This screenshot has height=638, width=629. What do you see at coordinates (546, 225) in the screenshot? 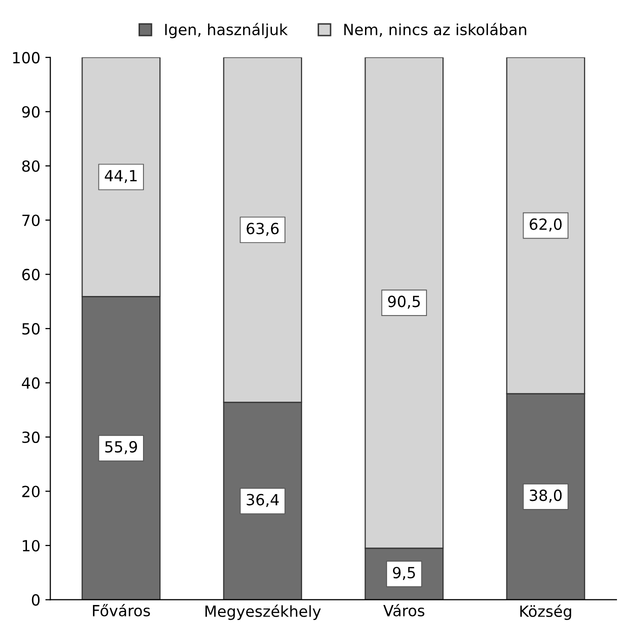
I see `data-label: 62,0` at bounding box center [546, 225].